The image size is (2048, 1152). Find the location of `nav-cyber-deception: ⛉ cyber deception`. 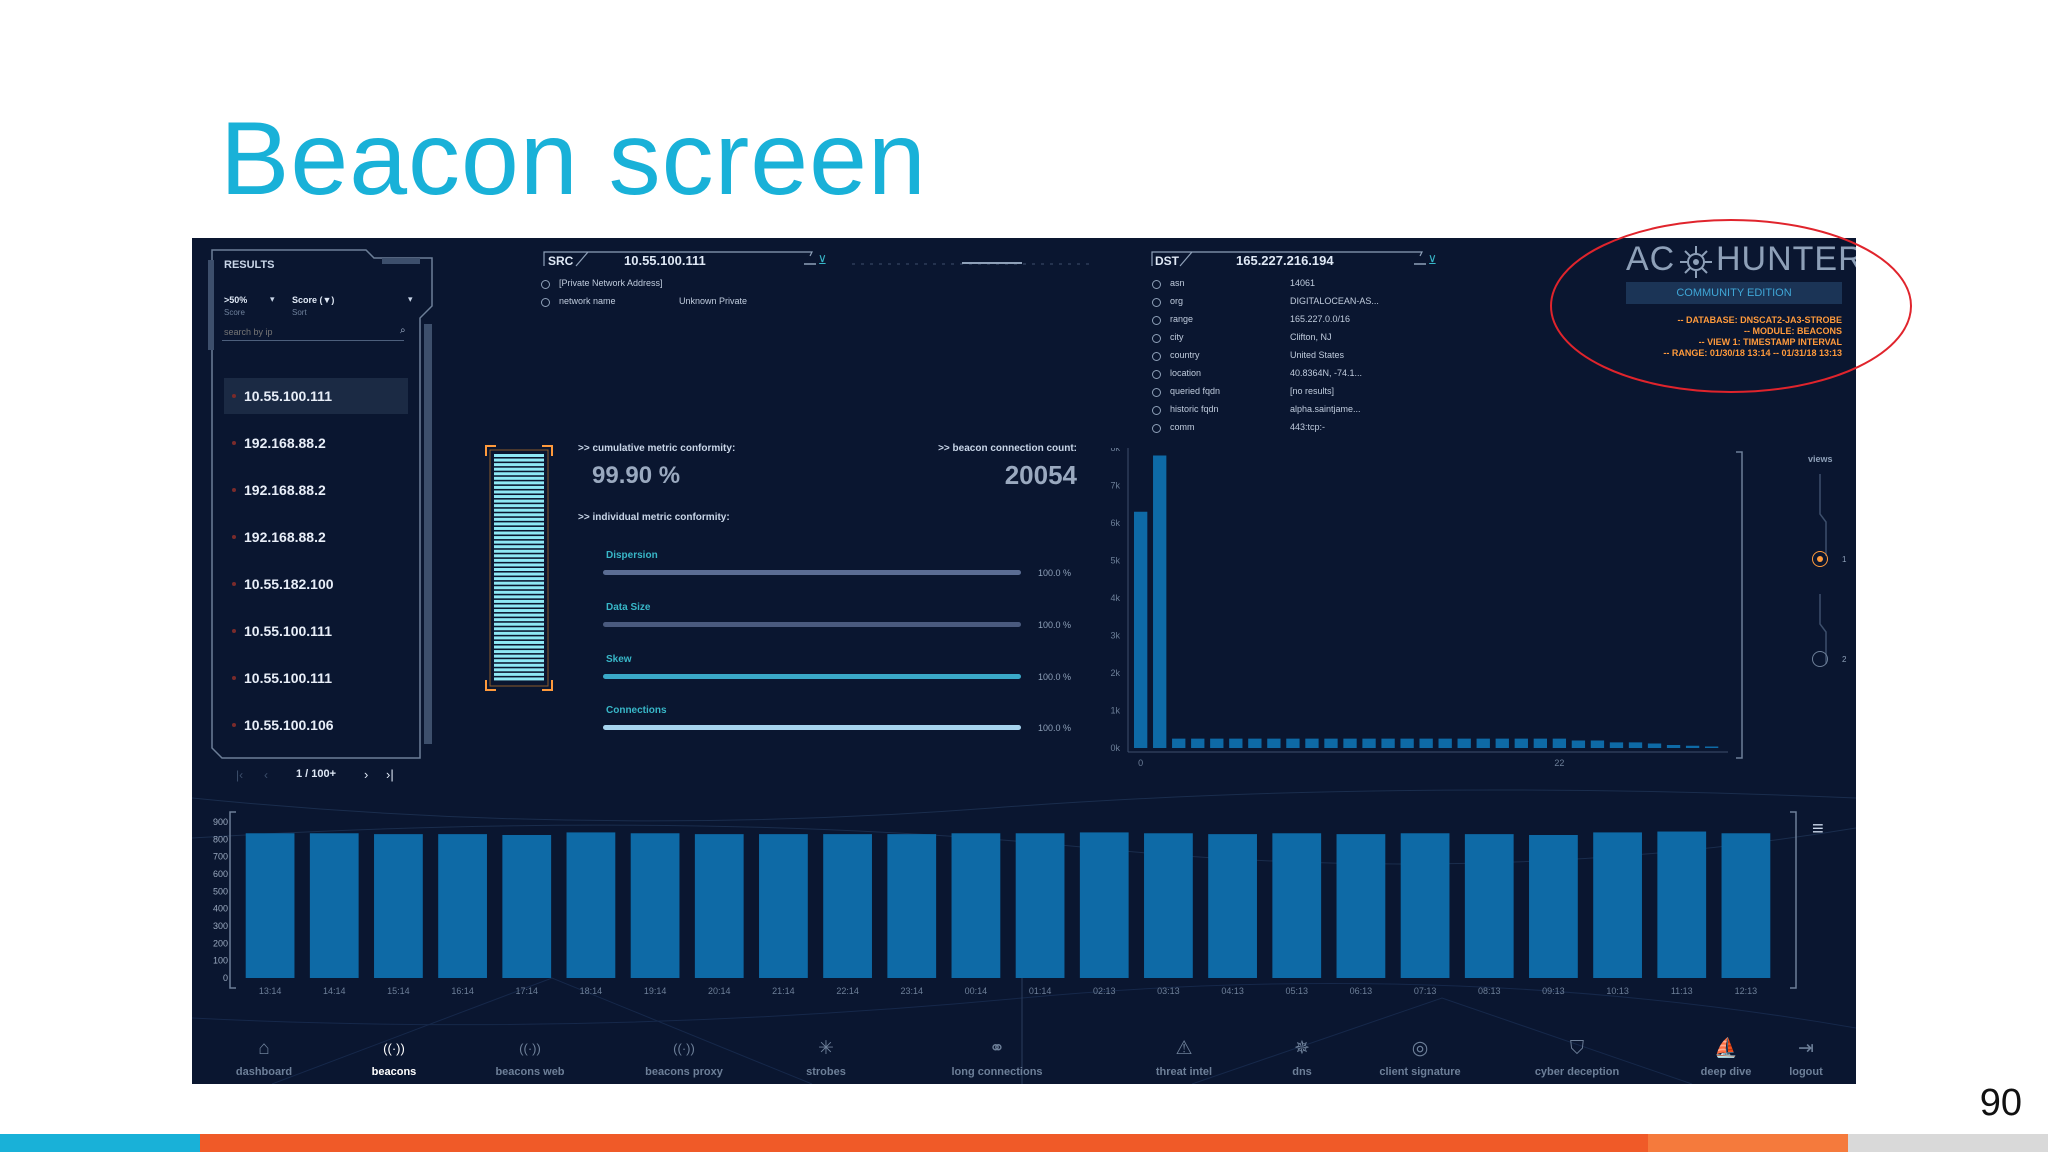

nav-cyber-deception: ⛉ cyber deception is located at coordinates (1577, 1059).